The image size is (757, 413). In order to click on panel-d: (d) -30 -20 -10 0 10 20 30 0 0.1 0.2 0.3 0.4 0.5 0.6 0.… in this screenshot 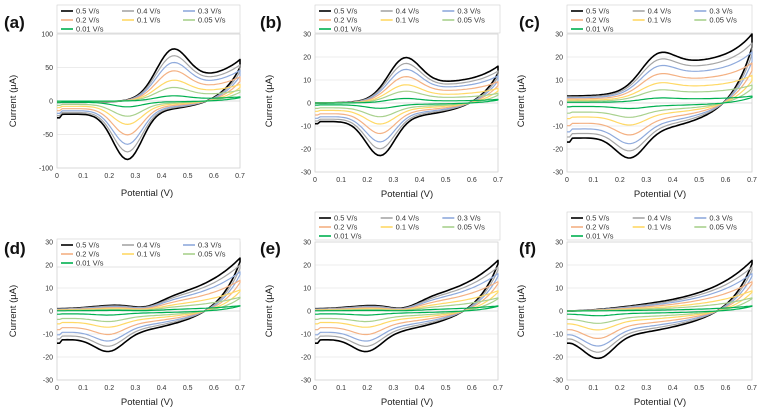, I will do `click(124, 323)`.